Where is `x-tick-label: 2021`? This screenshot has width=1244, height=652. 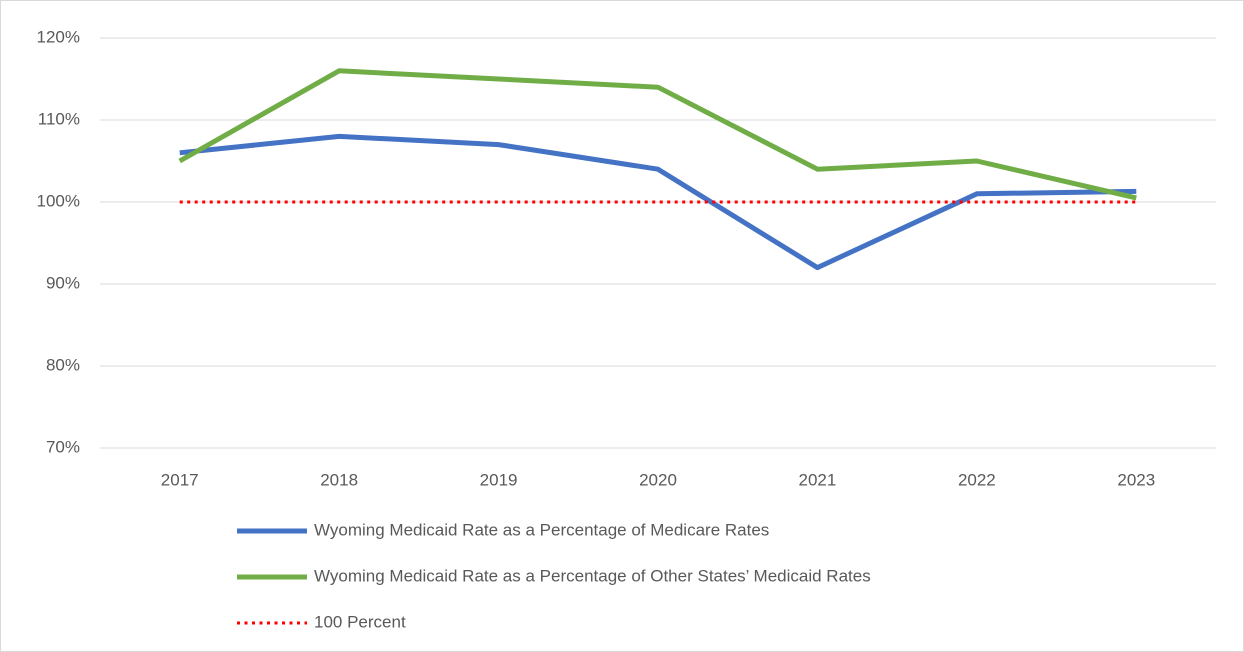
x-tick-label: 2021 is located at coordinates (818, 479).